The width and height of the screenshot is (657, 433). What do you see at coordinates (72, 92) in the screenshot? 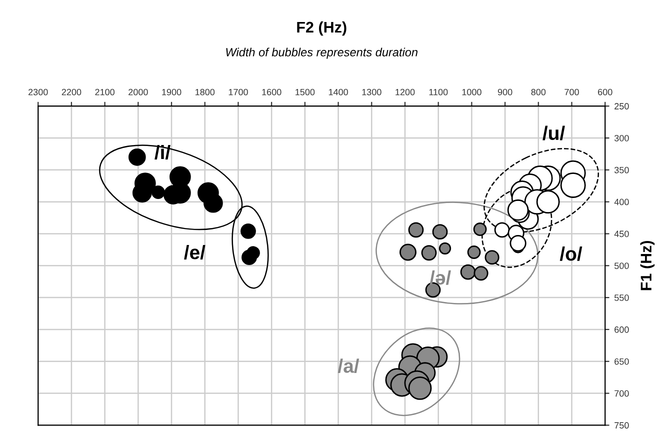
I see `x-tick-label: 2200` at bounding box center [72, 92].